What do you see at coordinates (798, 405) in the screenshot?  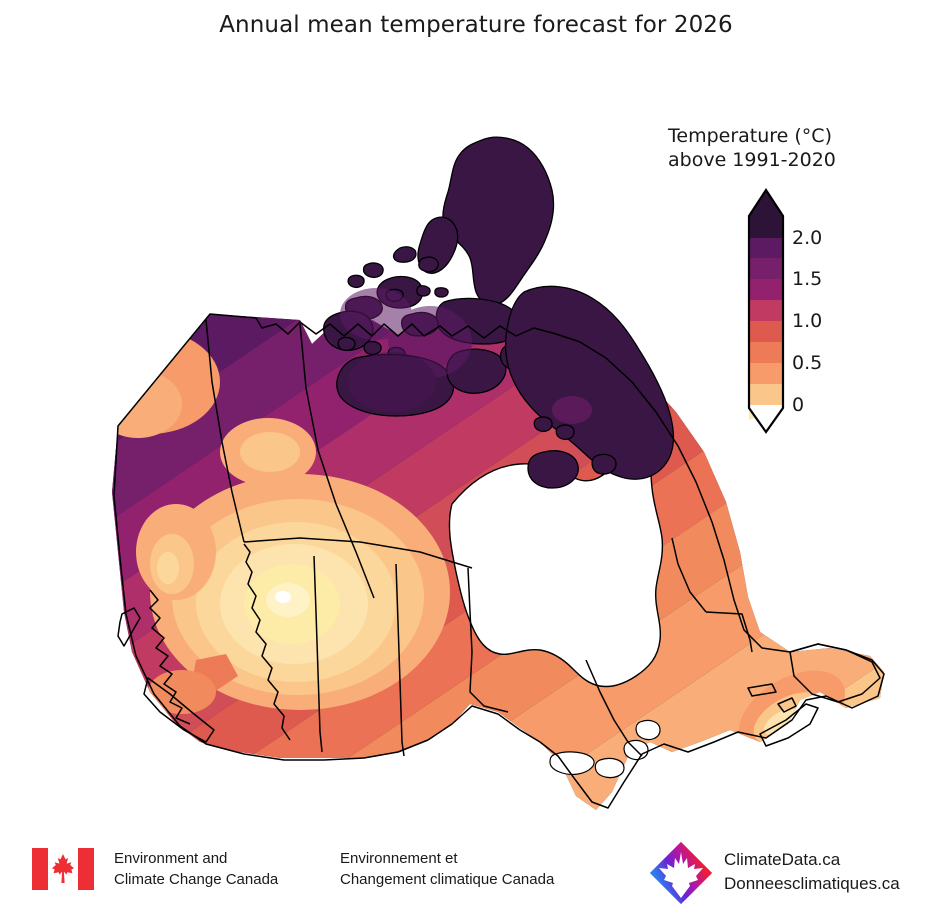 I see `colorbar-tick-0: 0` at bounding box center [798, 405].